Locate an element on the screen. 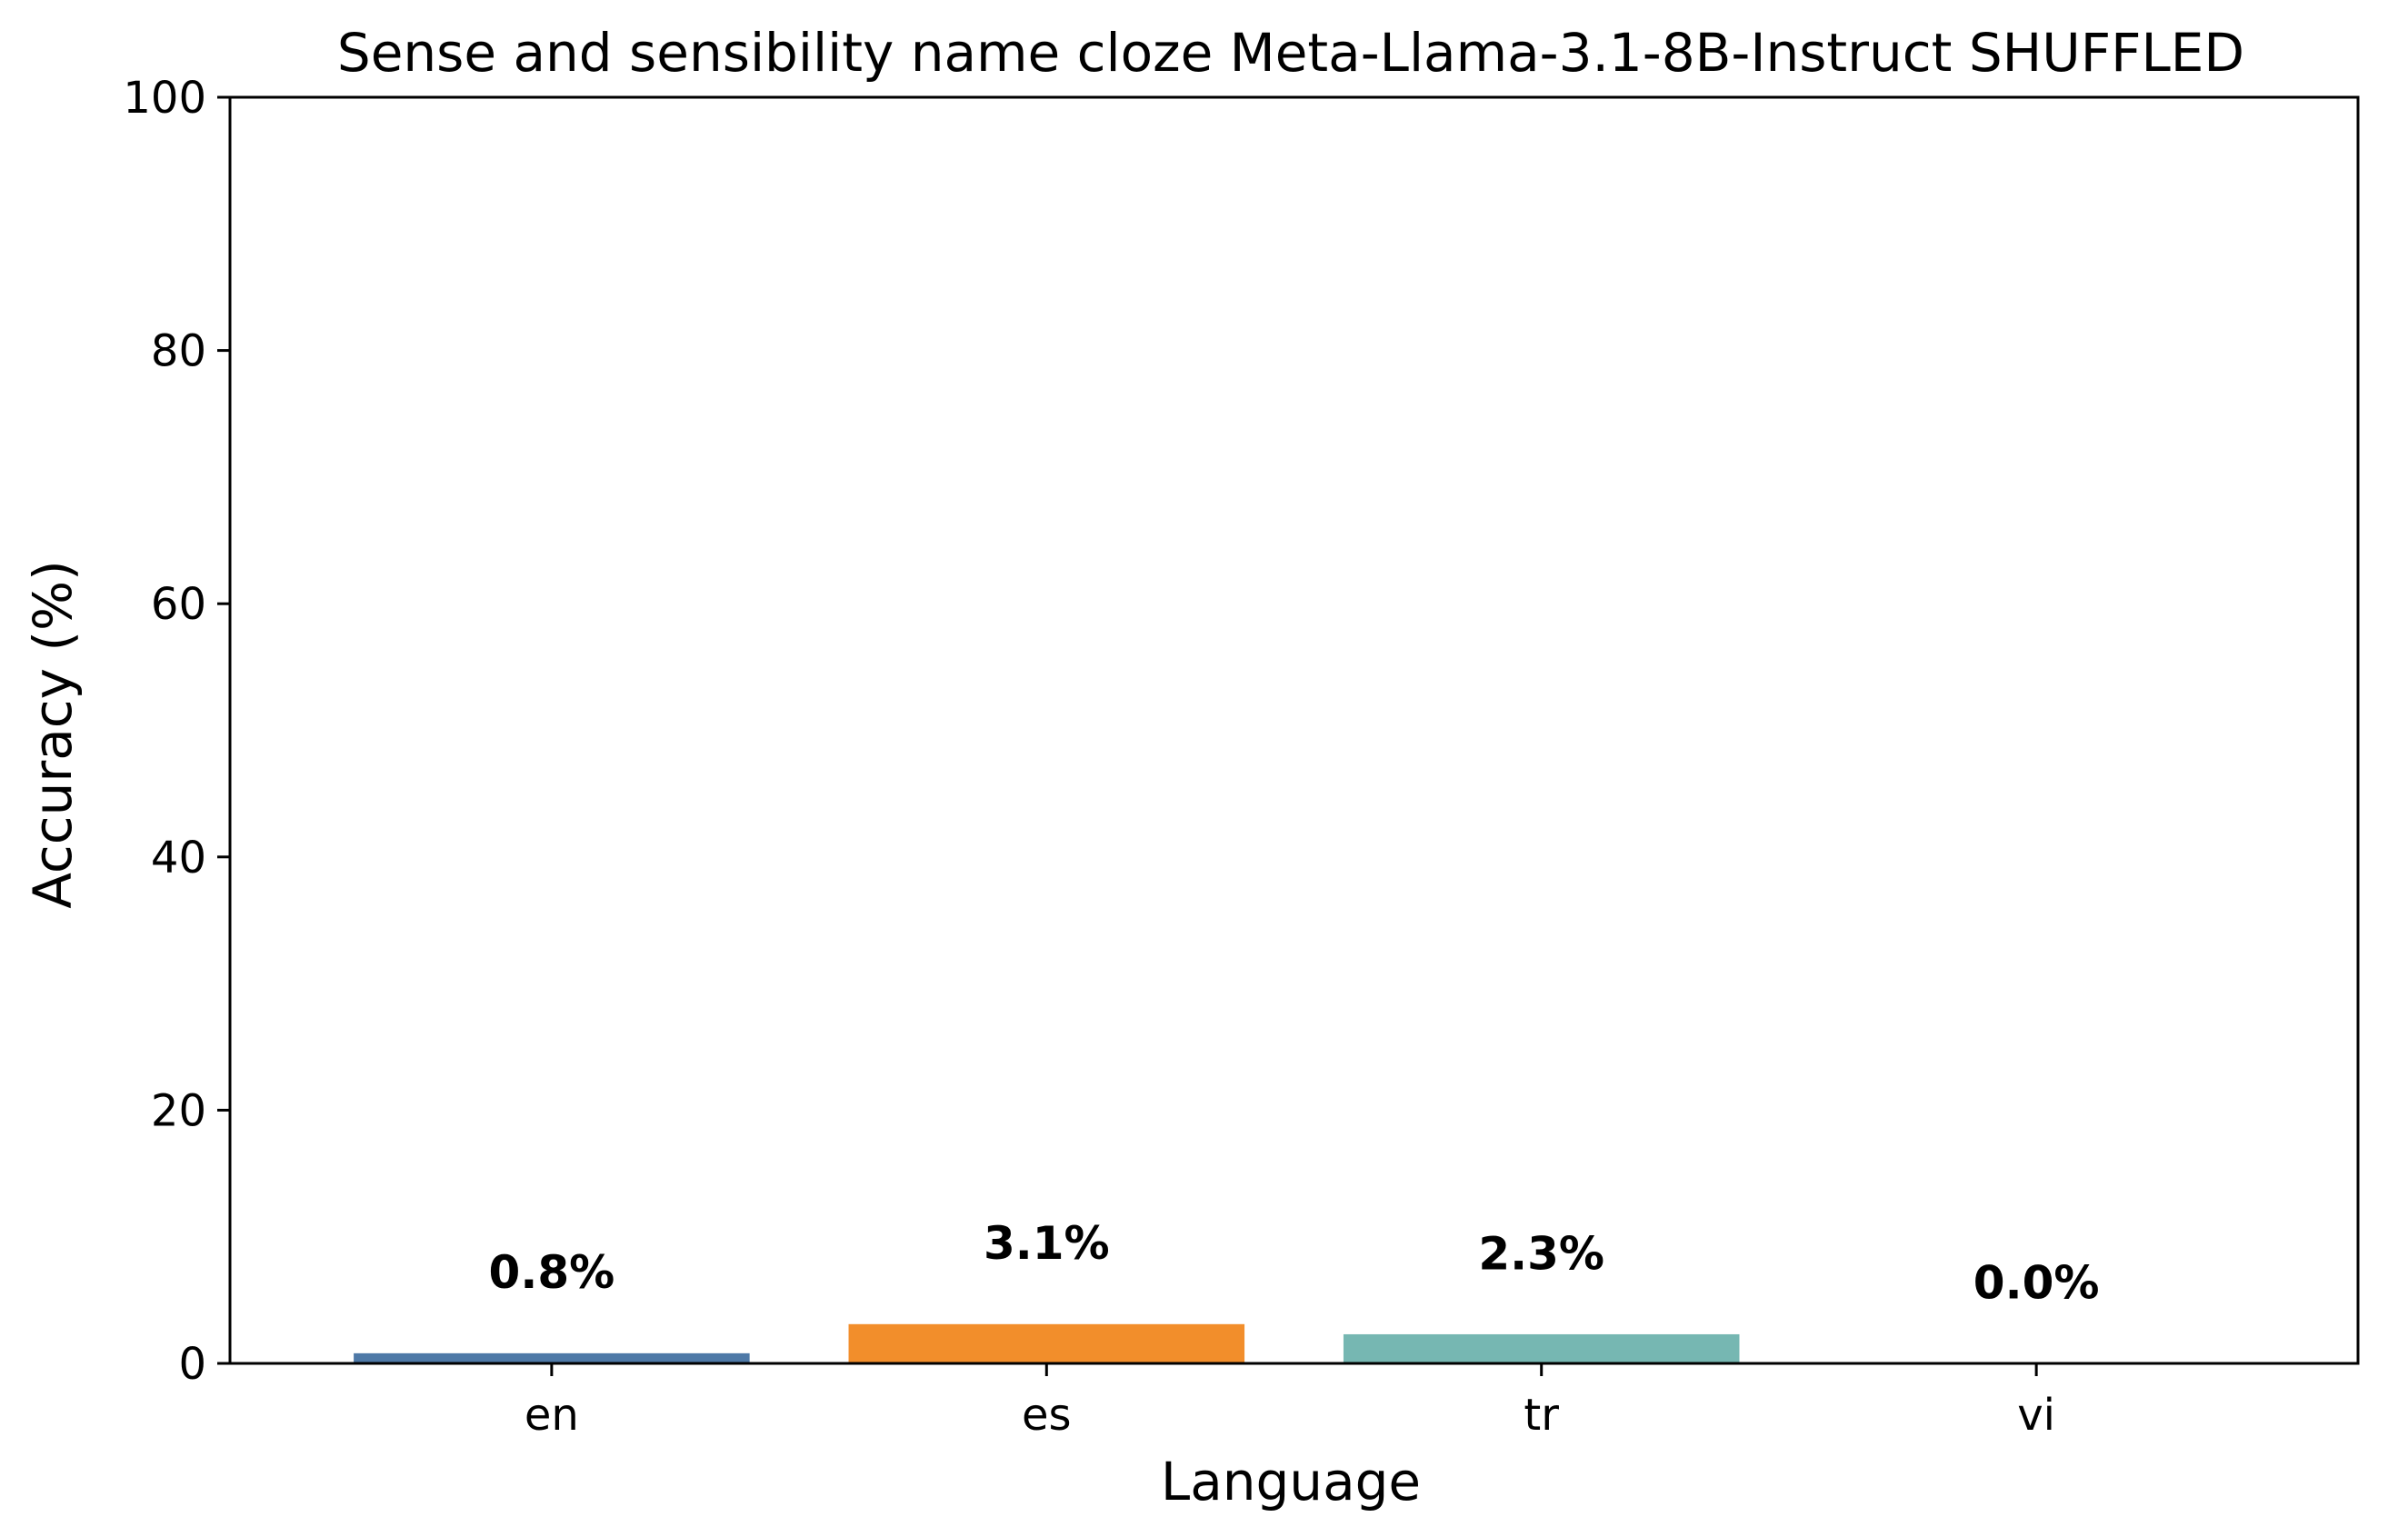 The image size is (2408, 1537). y-axis-title: Accuracy (%) is located at coordinates (53, 735).